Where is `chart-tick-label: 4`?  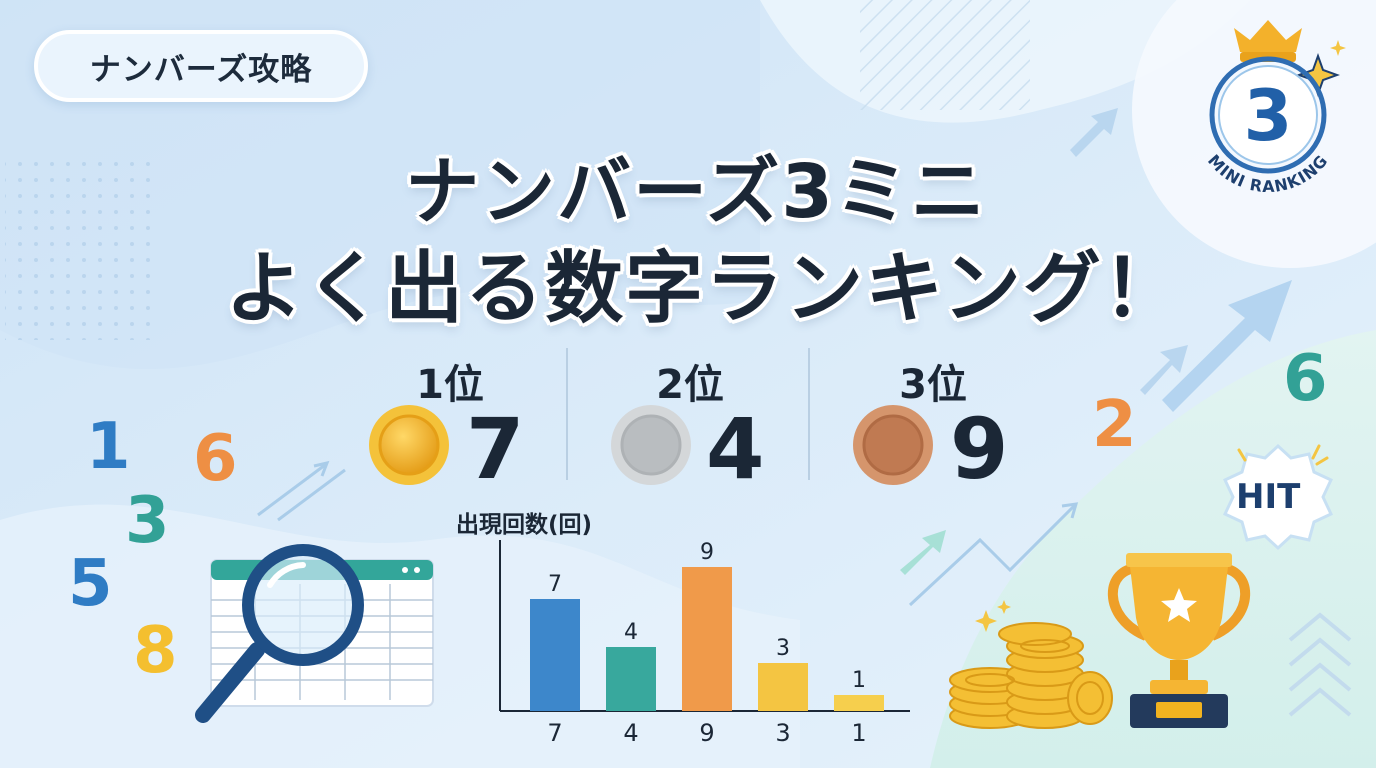
chart-tick-label: 4 is located at coordinates (630, 733).